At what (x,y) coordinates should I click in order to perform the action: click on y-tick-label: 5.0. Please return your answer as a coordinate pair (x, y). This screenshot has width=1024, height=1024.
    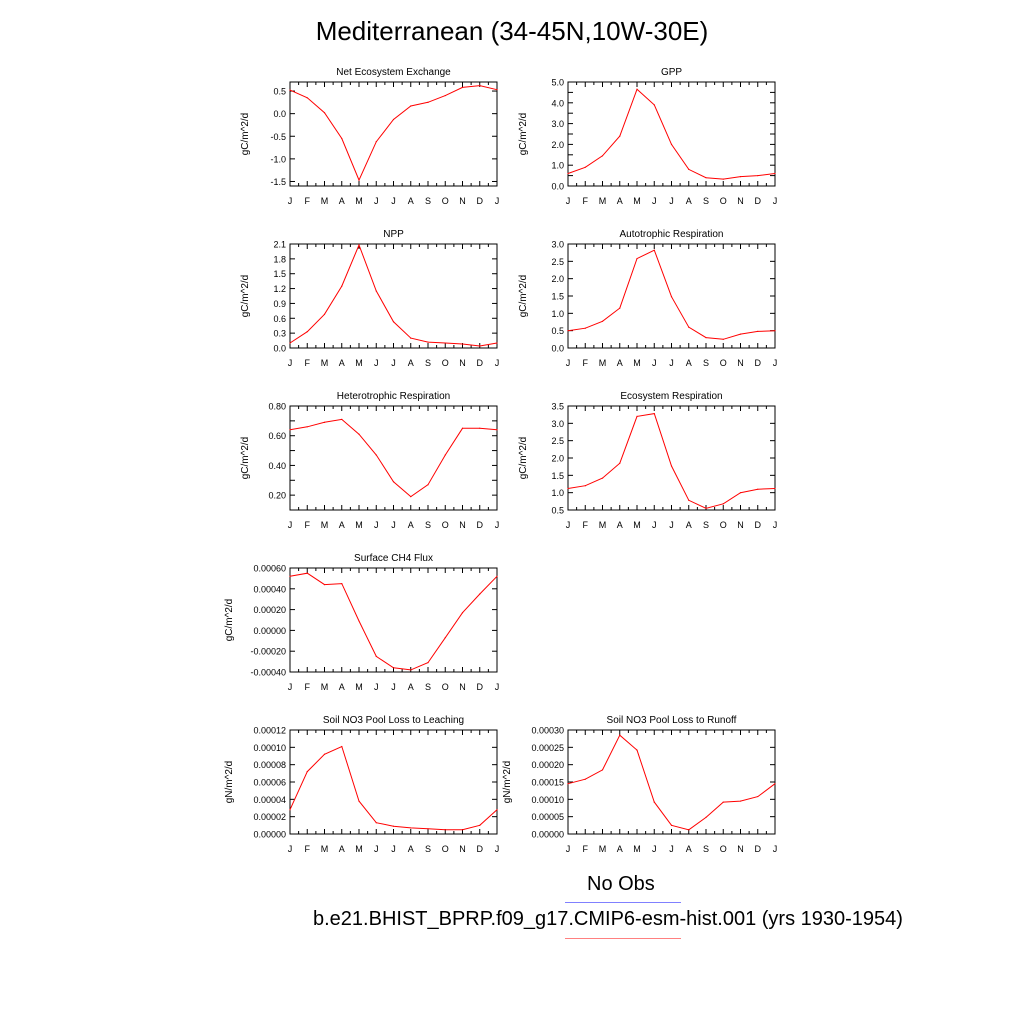
    Looking at the image, I should click on (557, 83).